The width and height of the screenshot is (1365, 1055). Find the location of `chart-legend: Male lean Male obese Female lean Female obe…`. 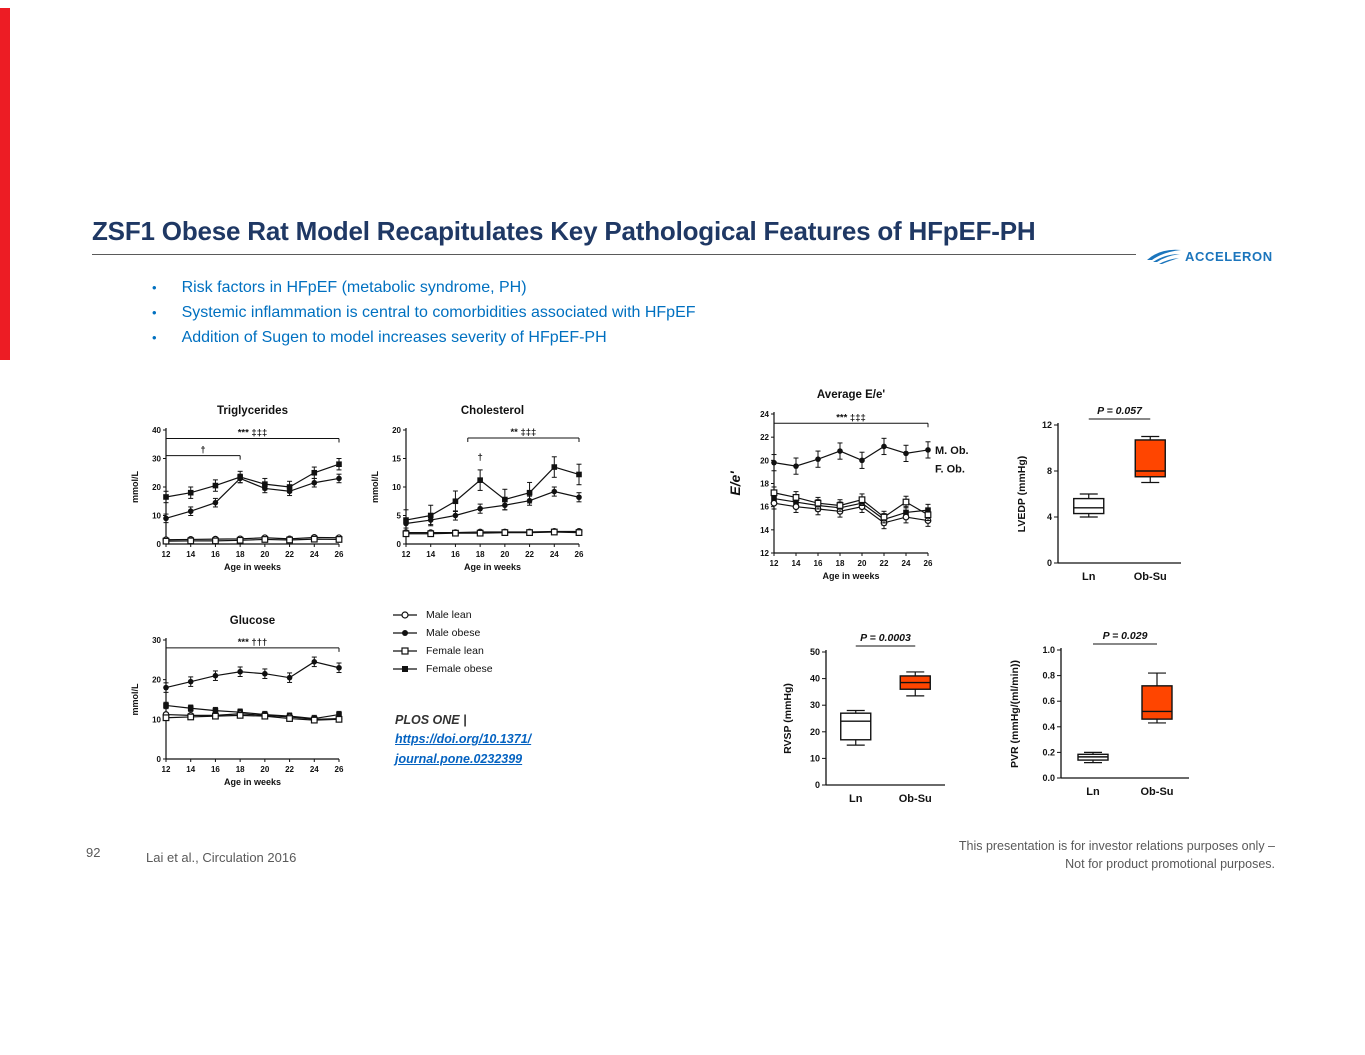

chart-legend: Male lean Male obese Female lean Female obe… is located at coordinates (442, 645).